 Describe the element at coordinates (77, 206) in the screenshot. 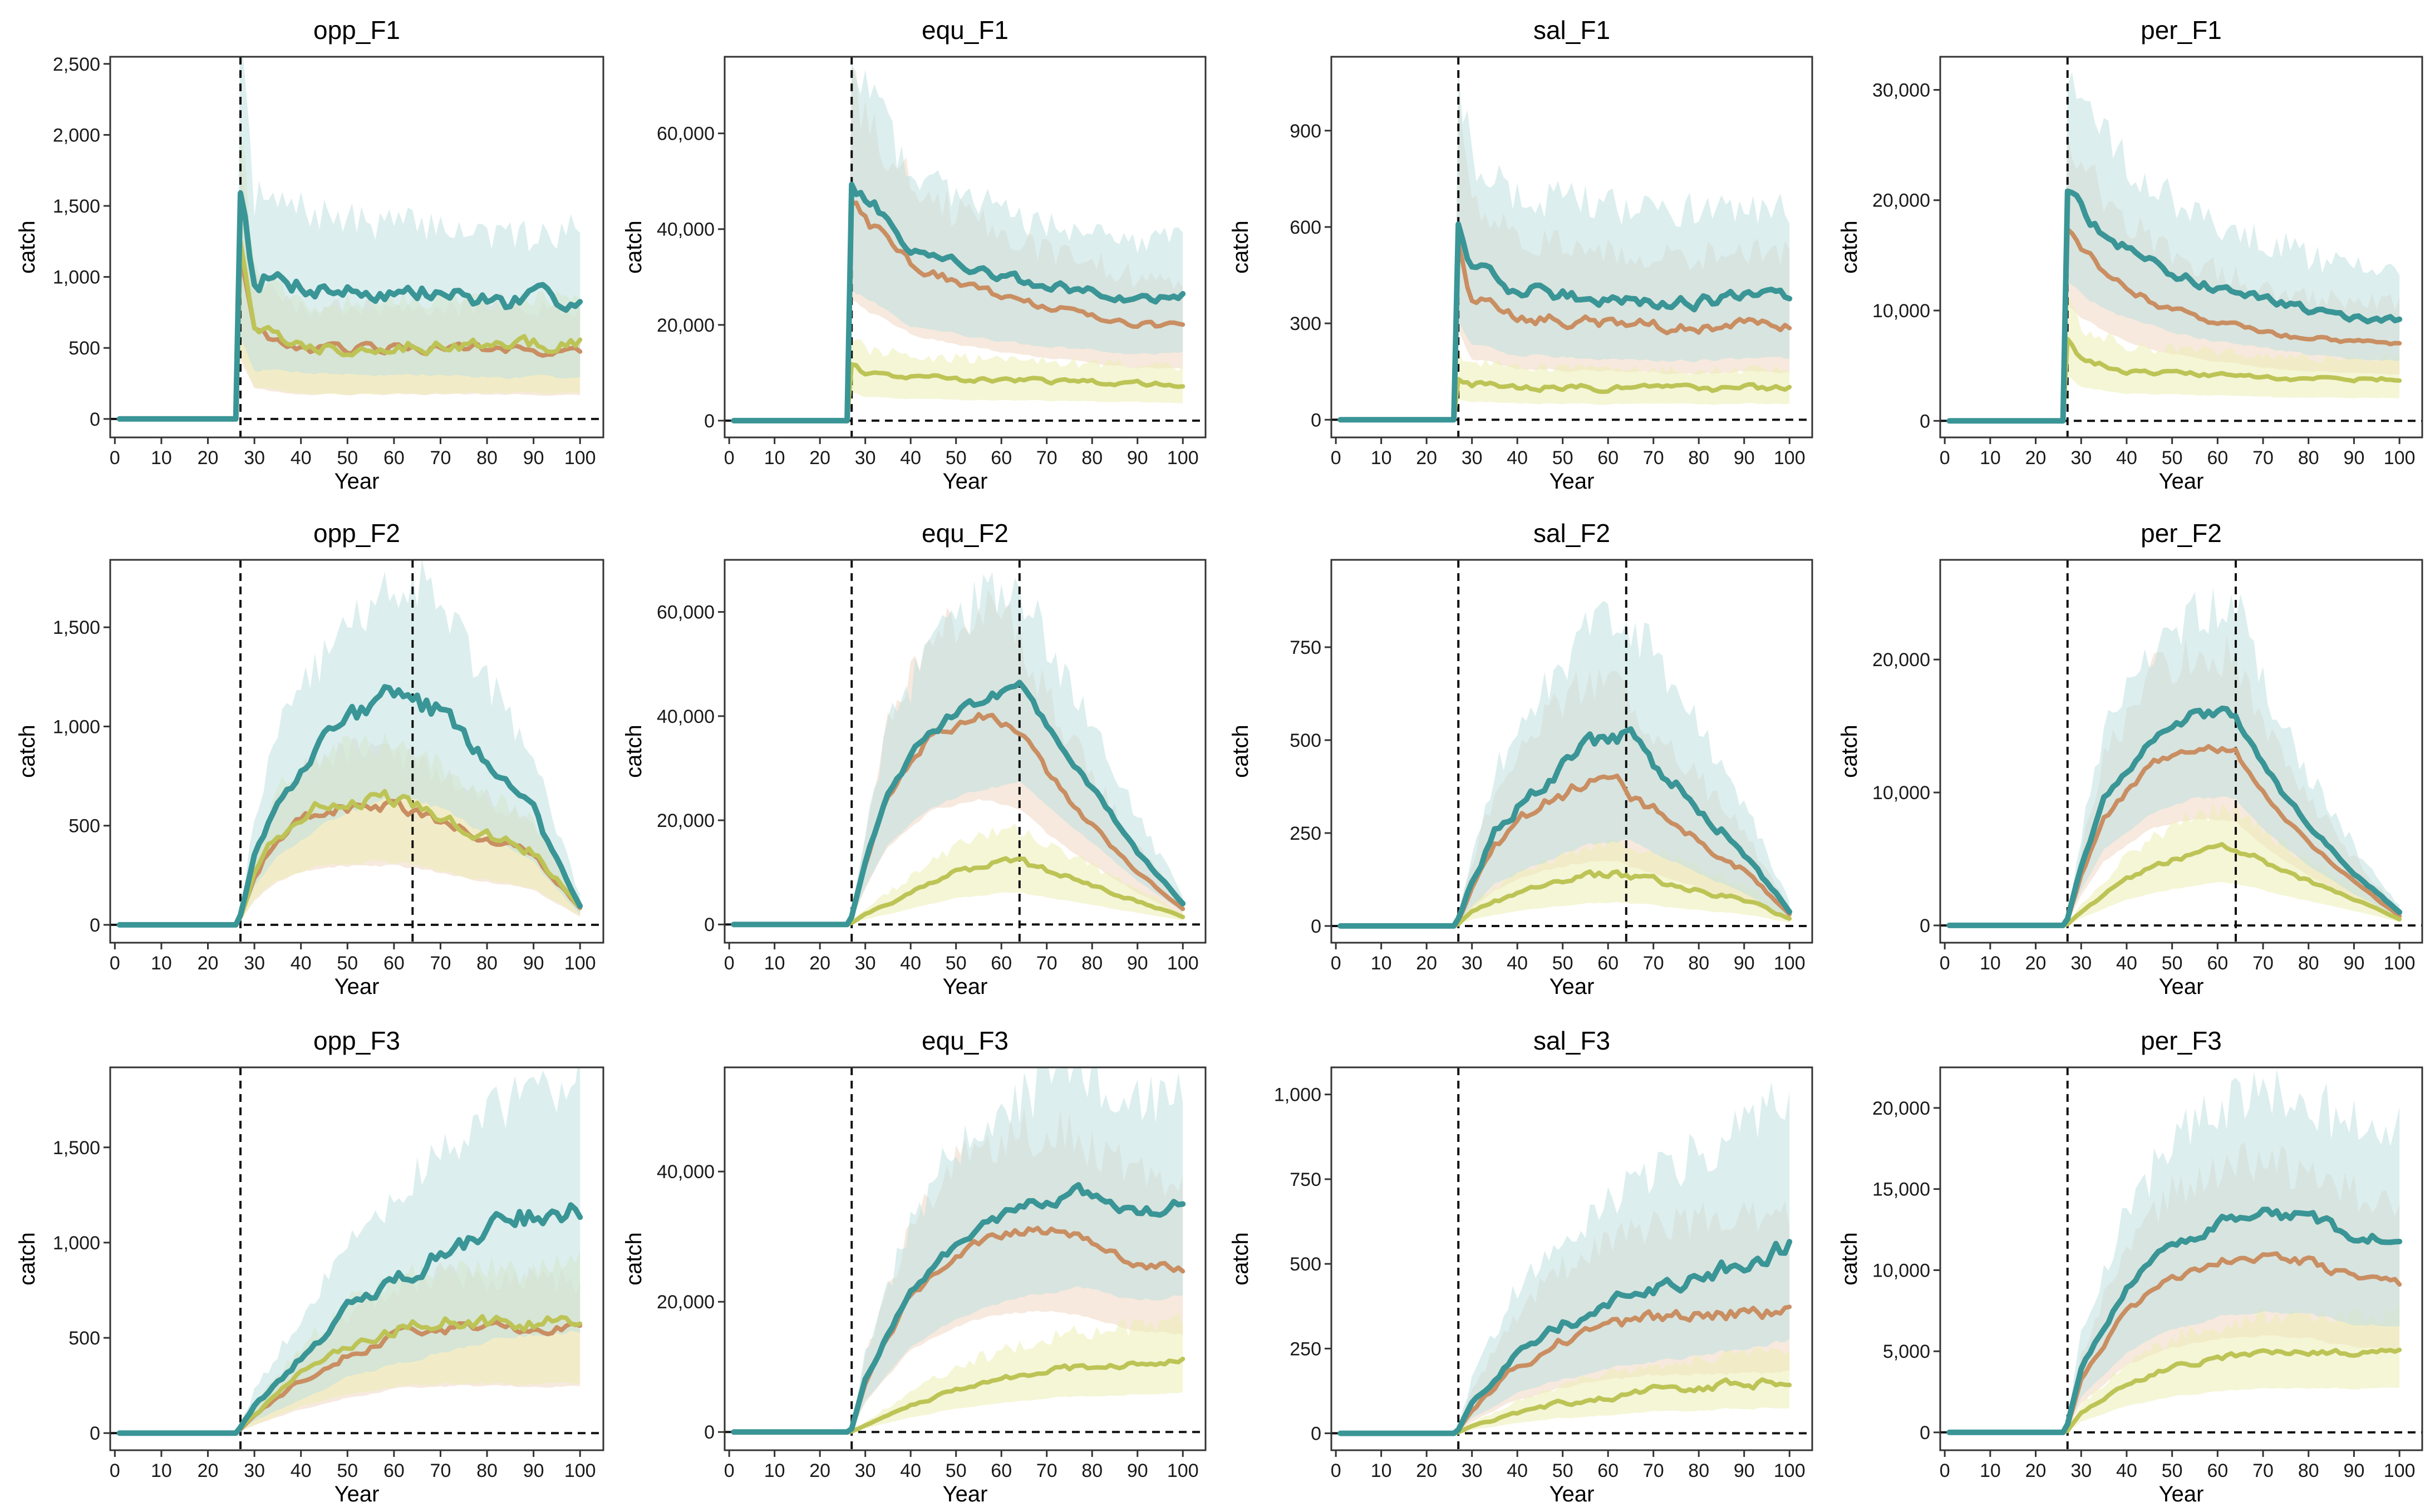

I see `y-tick-label: 1,500` at that location.